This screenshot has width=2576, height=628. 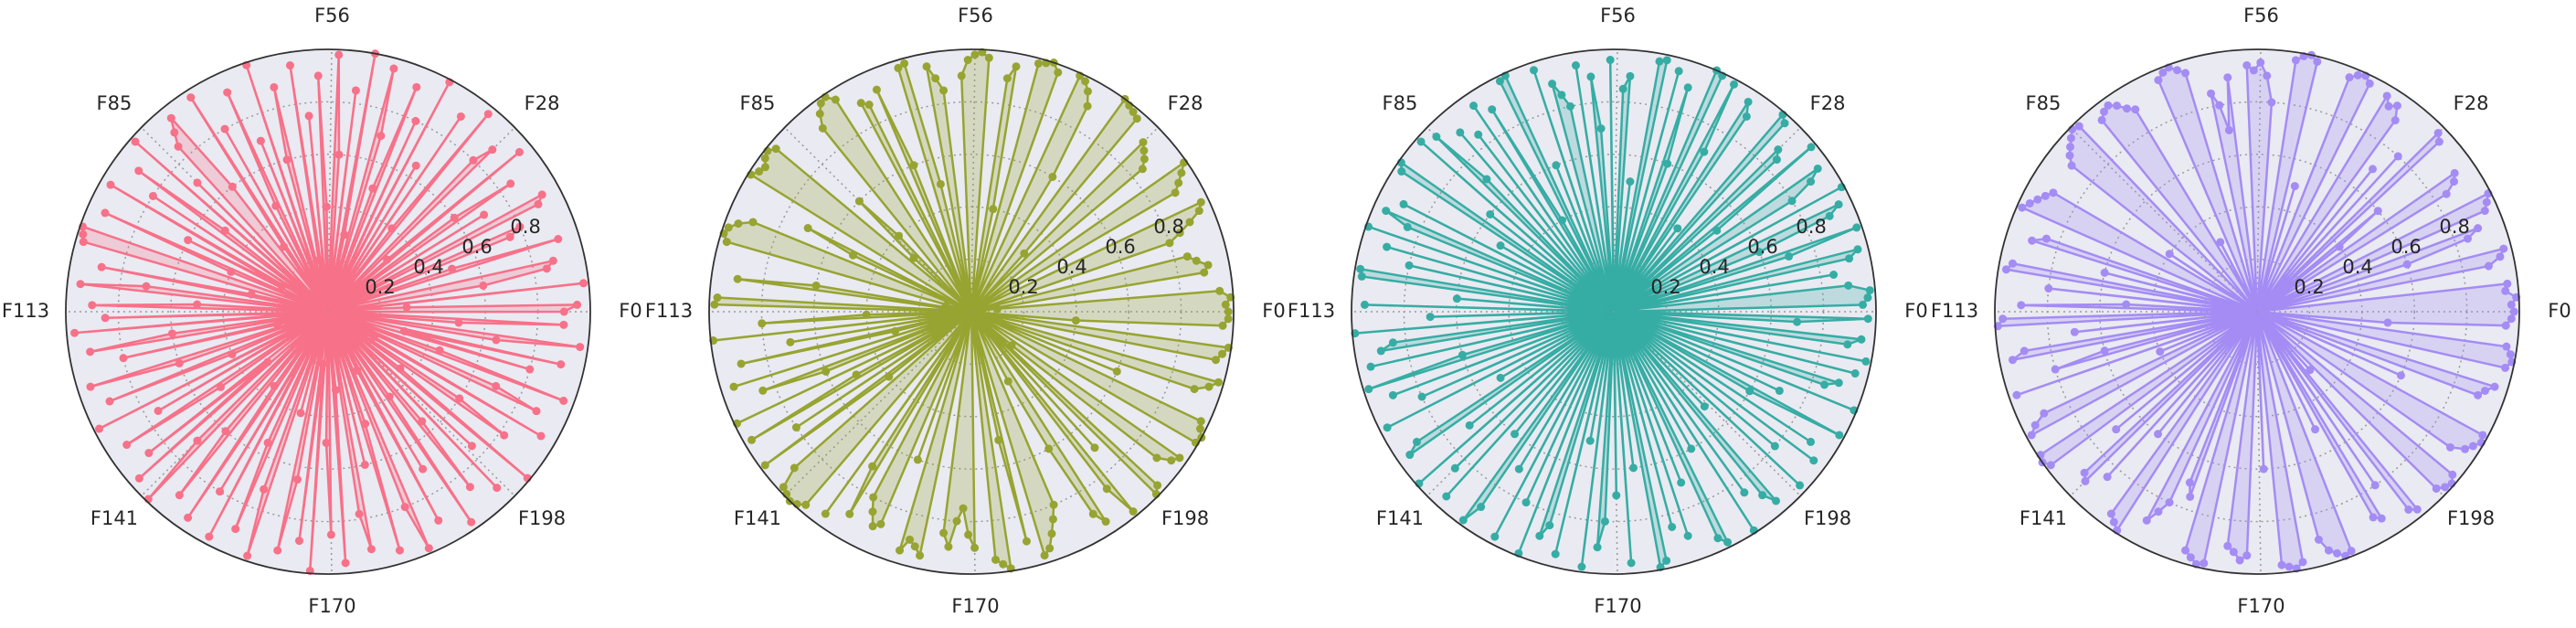 What do you see at coordinates (428, 267) in the screenshot?
I see `radial-tick-label: 0.4` at bounding box center [428, 267].